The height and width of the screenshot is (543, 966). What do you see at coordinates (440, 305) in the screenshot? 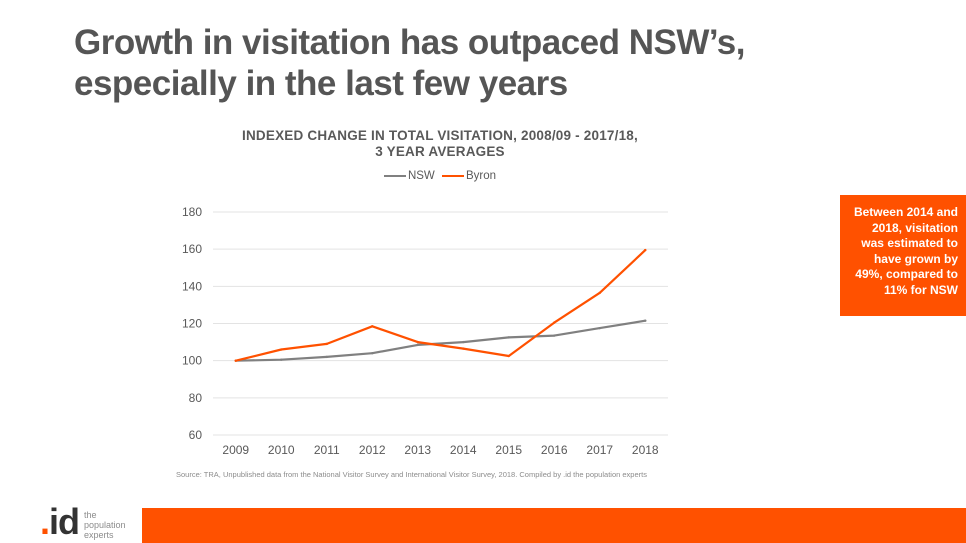
I see `series-line-byron` at bounding box center [440, 305].